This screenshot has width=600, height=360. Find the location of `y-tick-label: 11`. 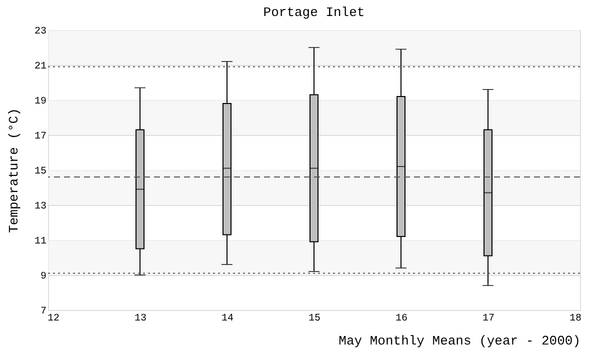

y-tick-label: 11 is located at coordinates (40, 242).